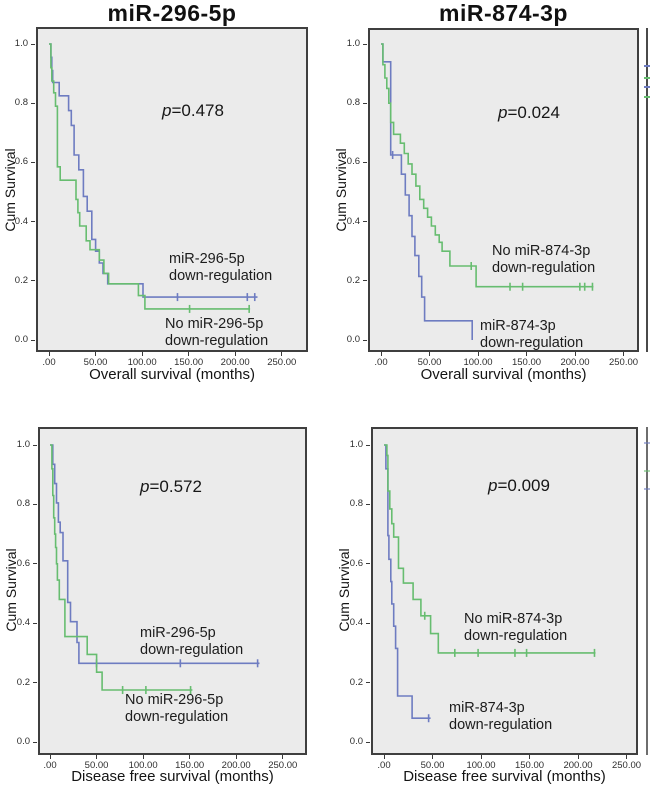 This screenshot has width=650, height=791. I want to click on km-curves-overall-mir296, so click(153, 178).